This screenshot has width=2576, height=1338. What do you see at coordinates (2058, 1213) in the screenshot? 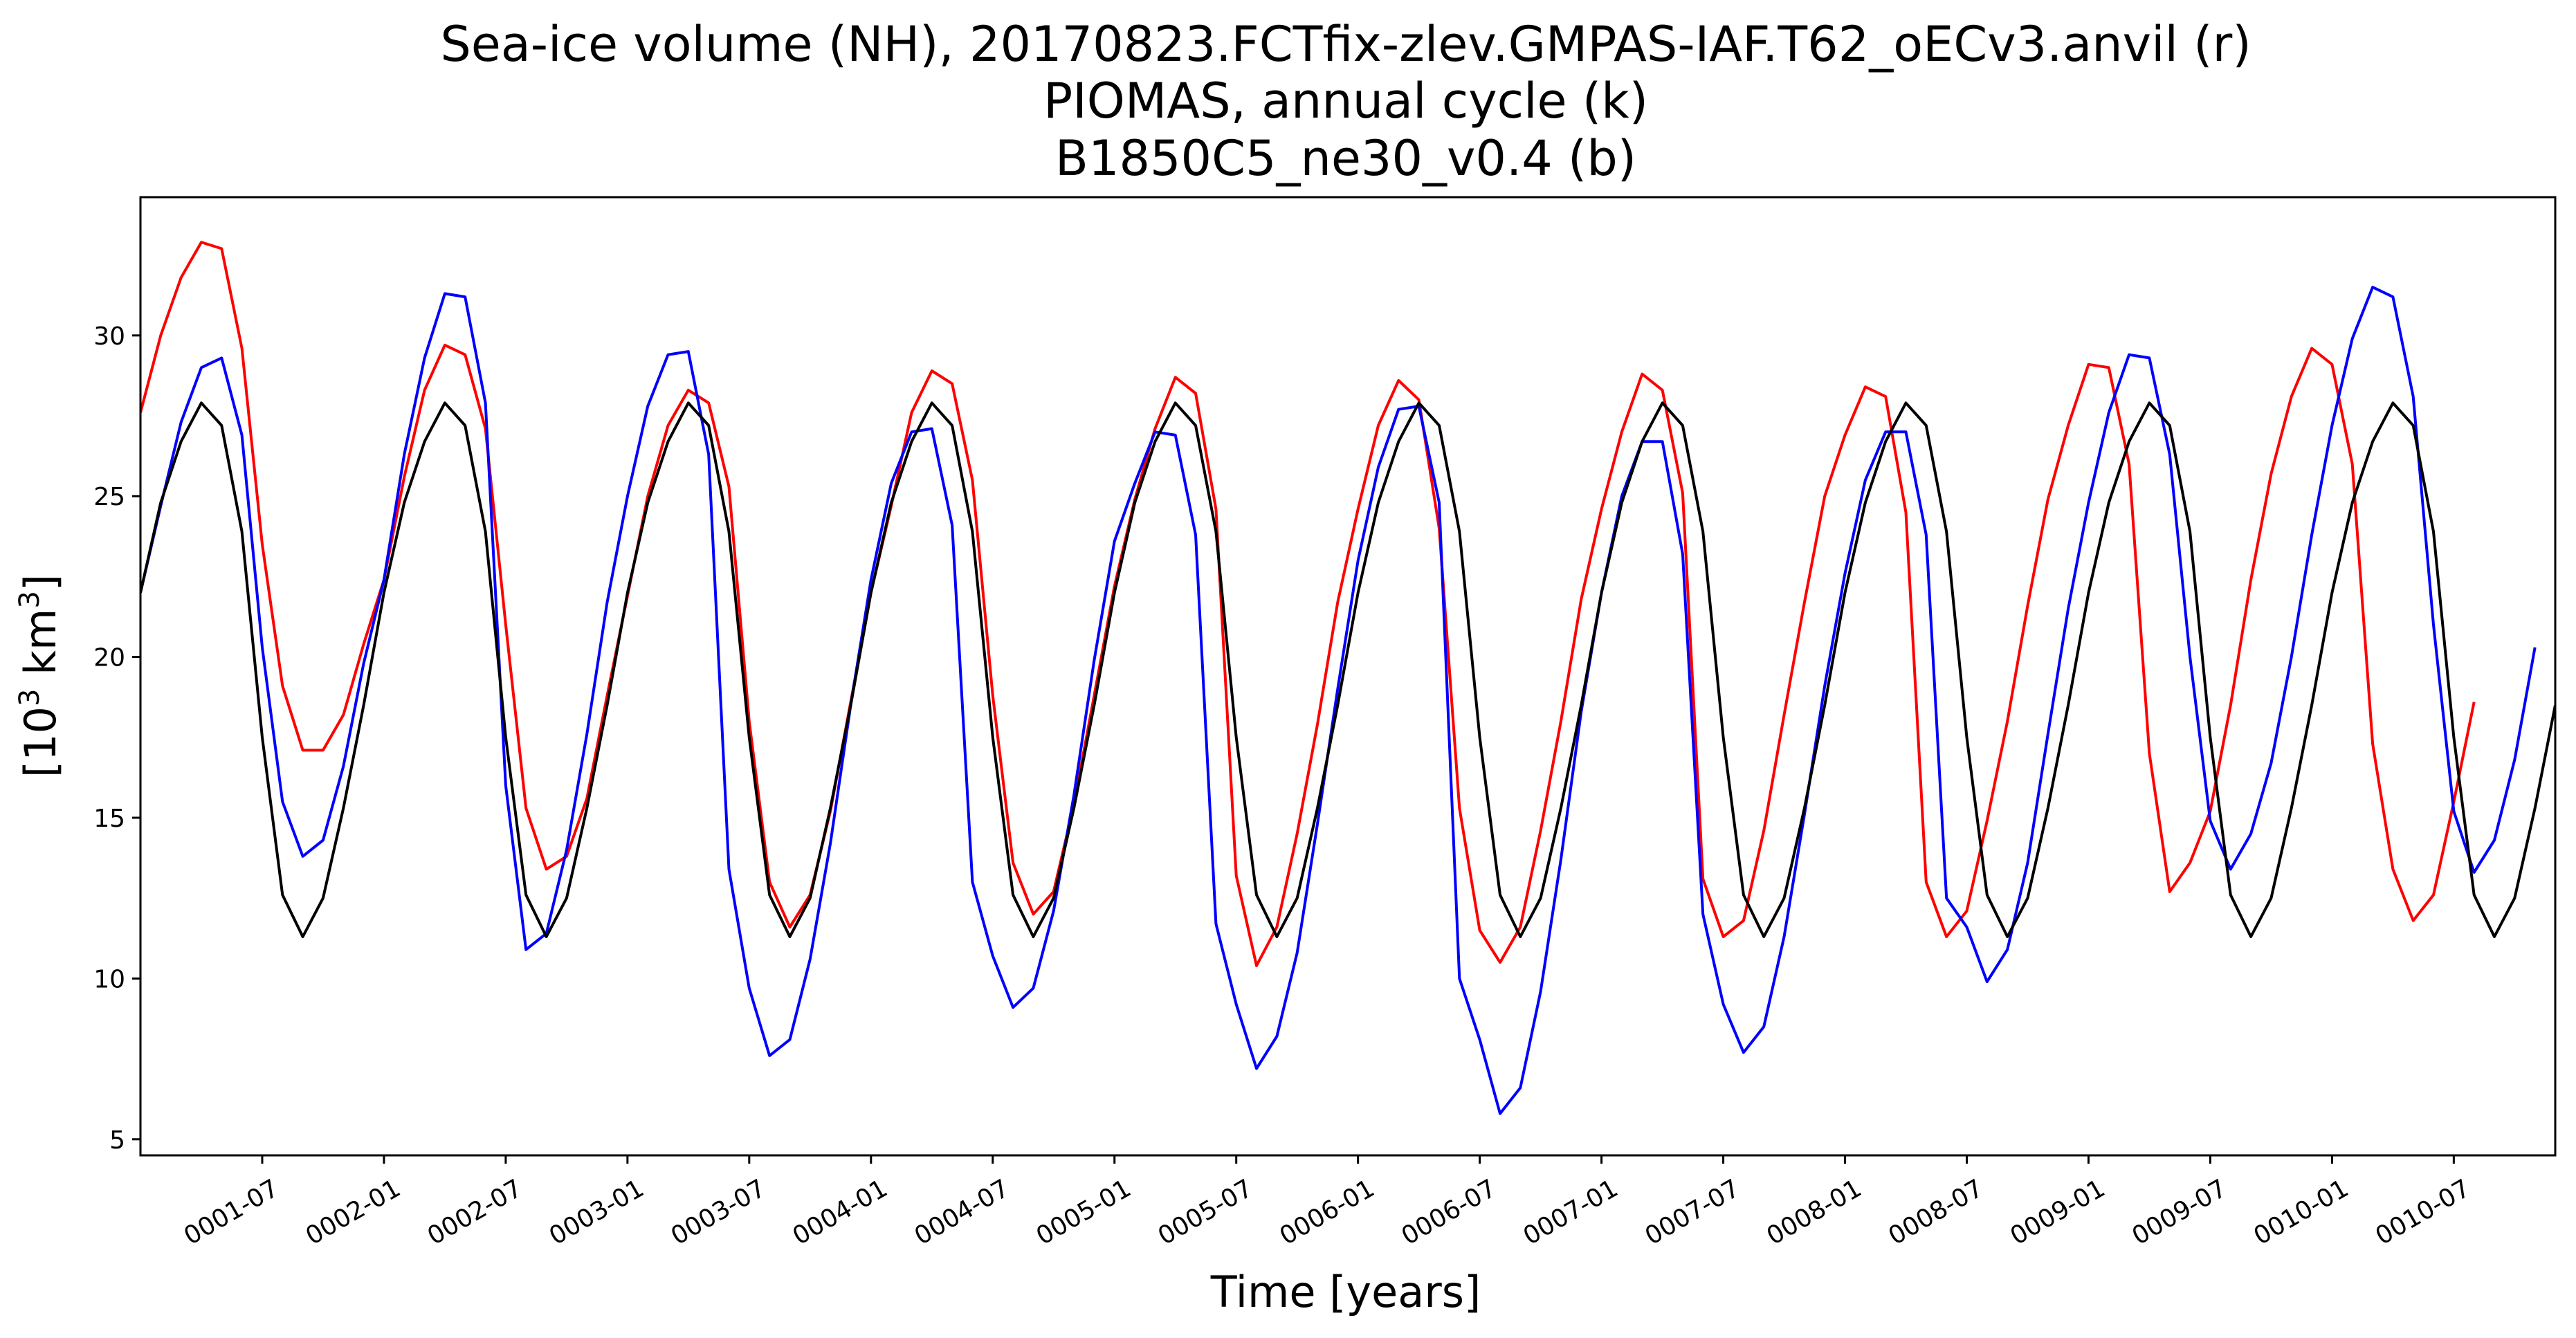
I see `x-tick-label: 0009-01` at bounding box center [2058, 1213].